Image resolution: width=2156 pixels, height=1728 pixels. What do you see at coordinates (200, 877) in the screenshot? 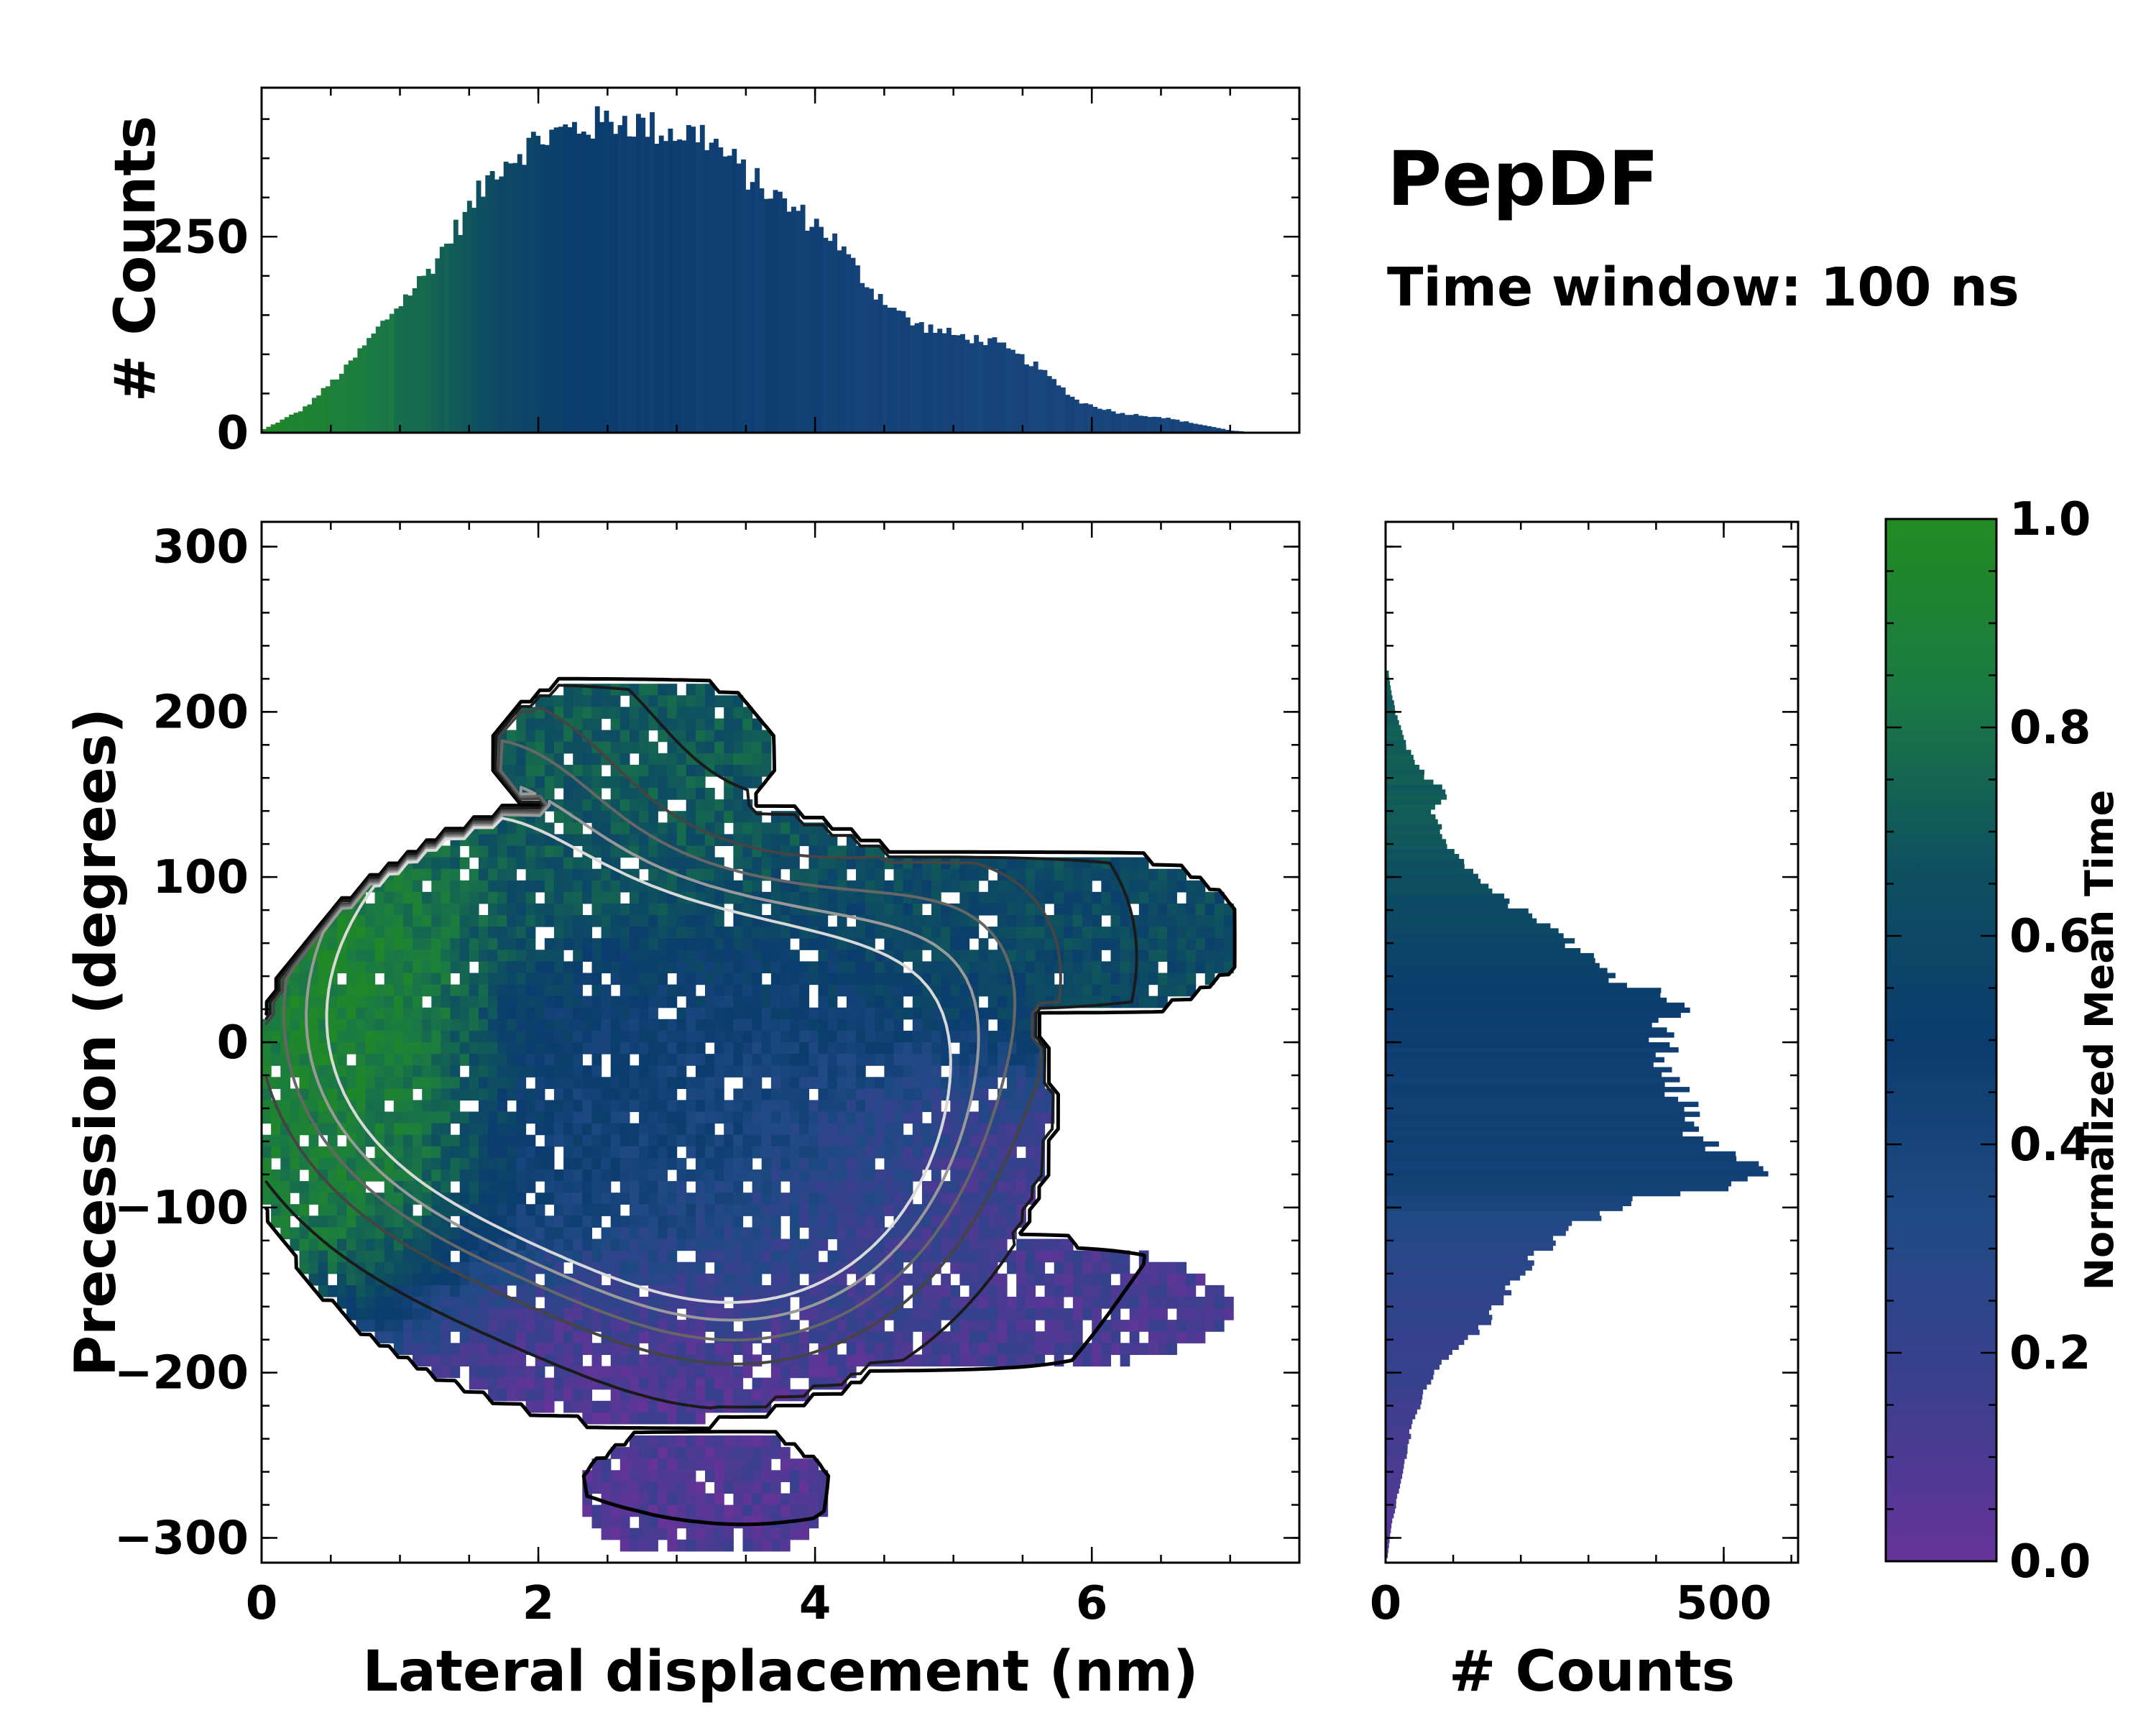
I see `y-tick-label: 100` at bounding box center [200, 877].